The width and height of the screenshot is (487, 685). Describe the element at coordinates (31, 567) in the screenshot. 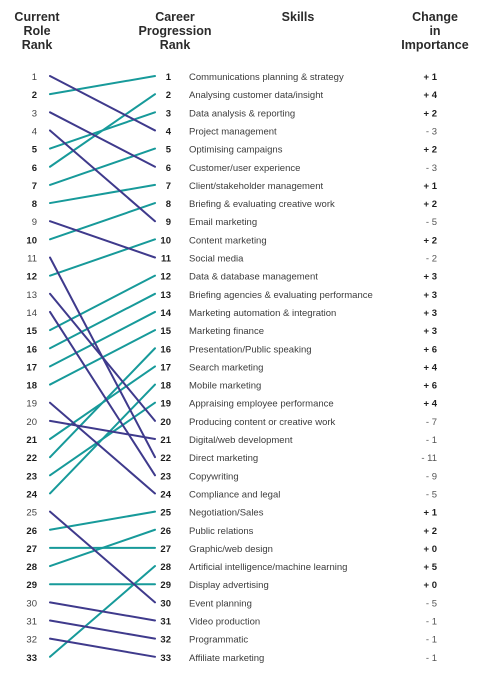

I see `current-rank-label: 28` at that location.